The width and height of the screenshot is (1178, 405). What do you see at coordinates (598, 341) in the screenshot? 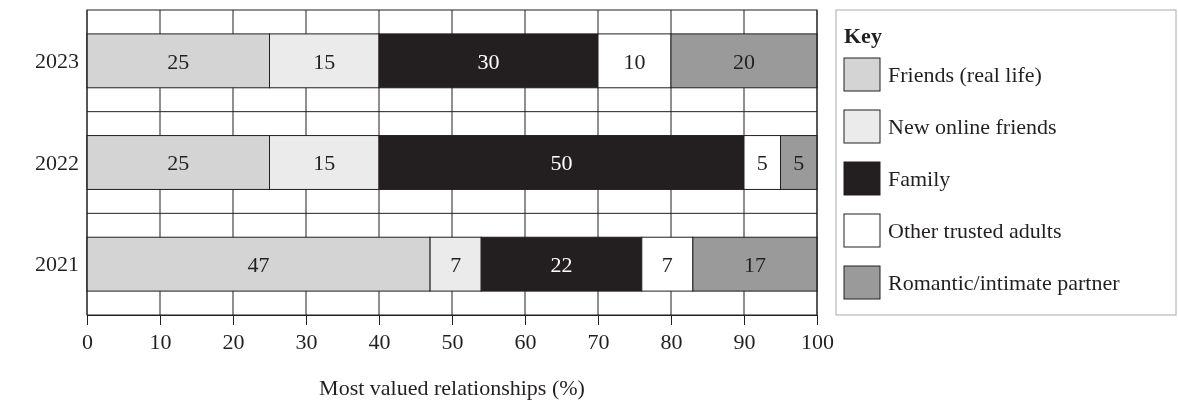
I see `x-tick-label: 70` at bounding box center [598, 341].